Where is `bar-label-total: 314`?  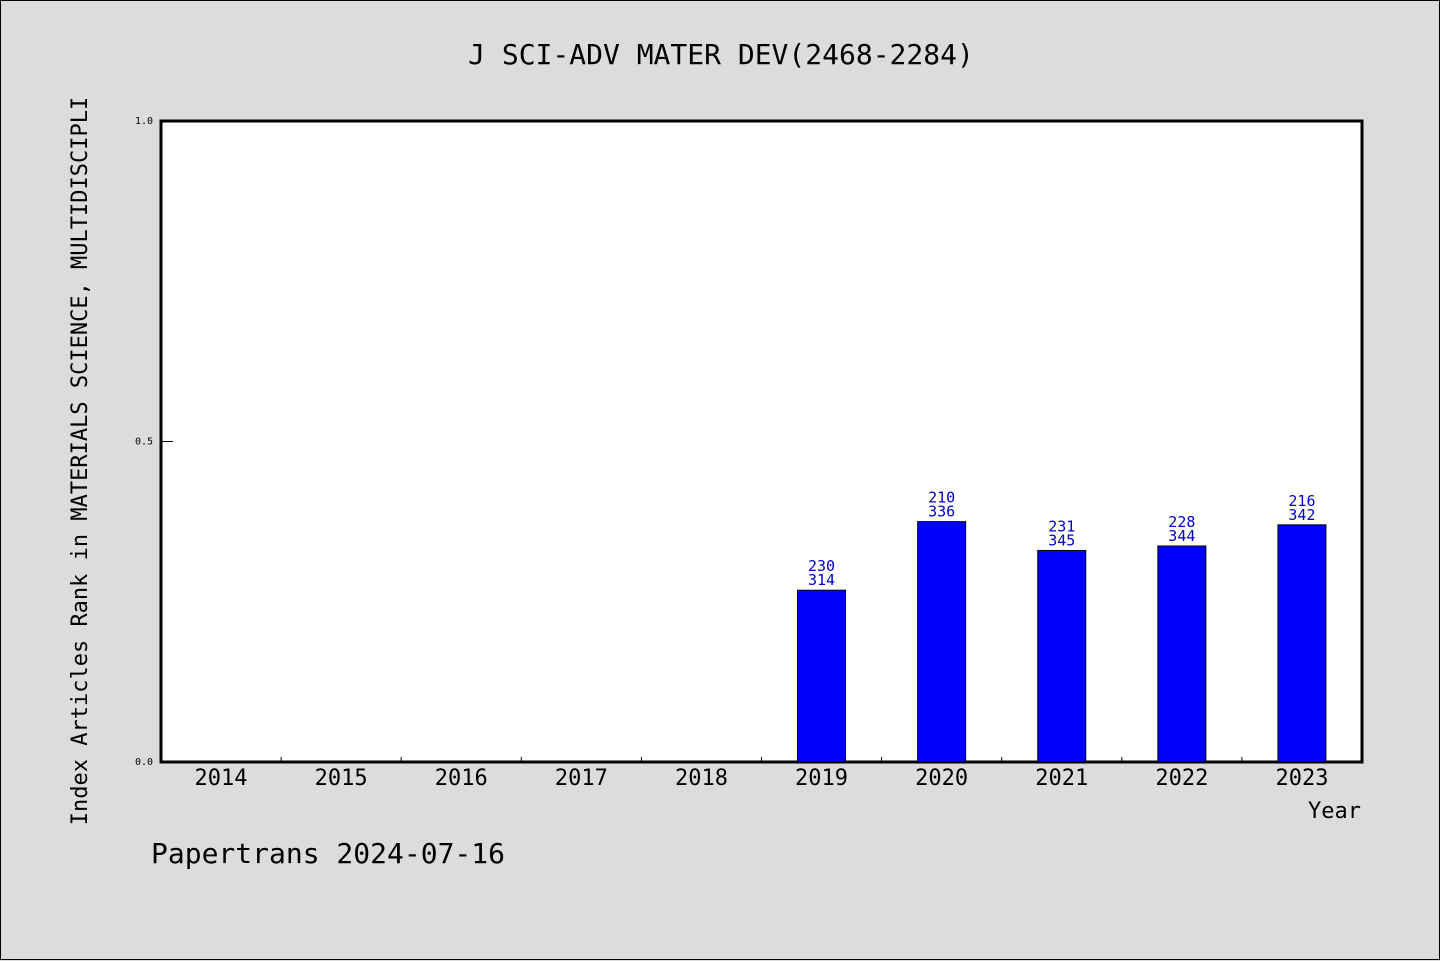
bar-label-total: 314 is located at coordinates (821, 580).